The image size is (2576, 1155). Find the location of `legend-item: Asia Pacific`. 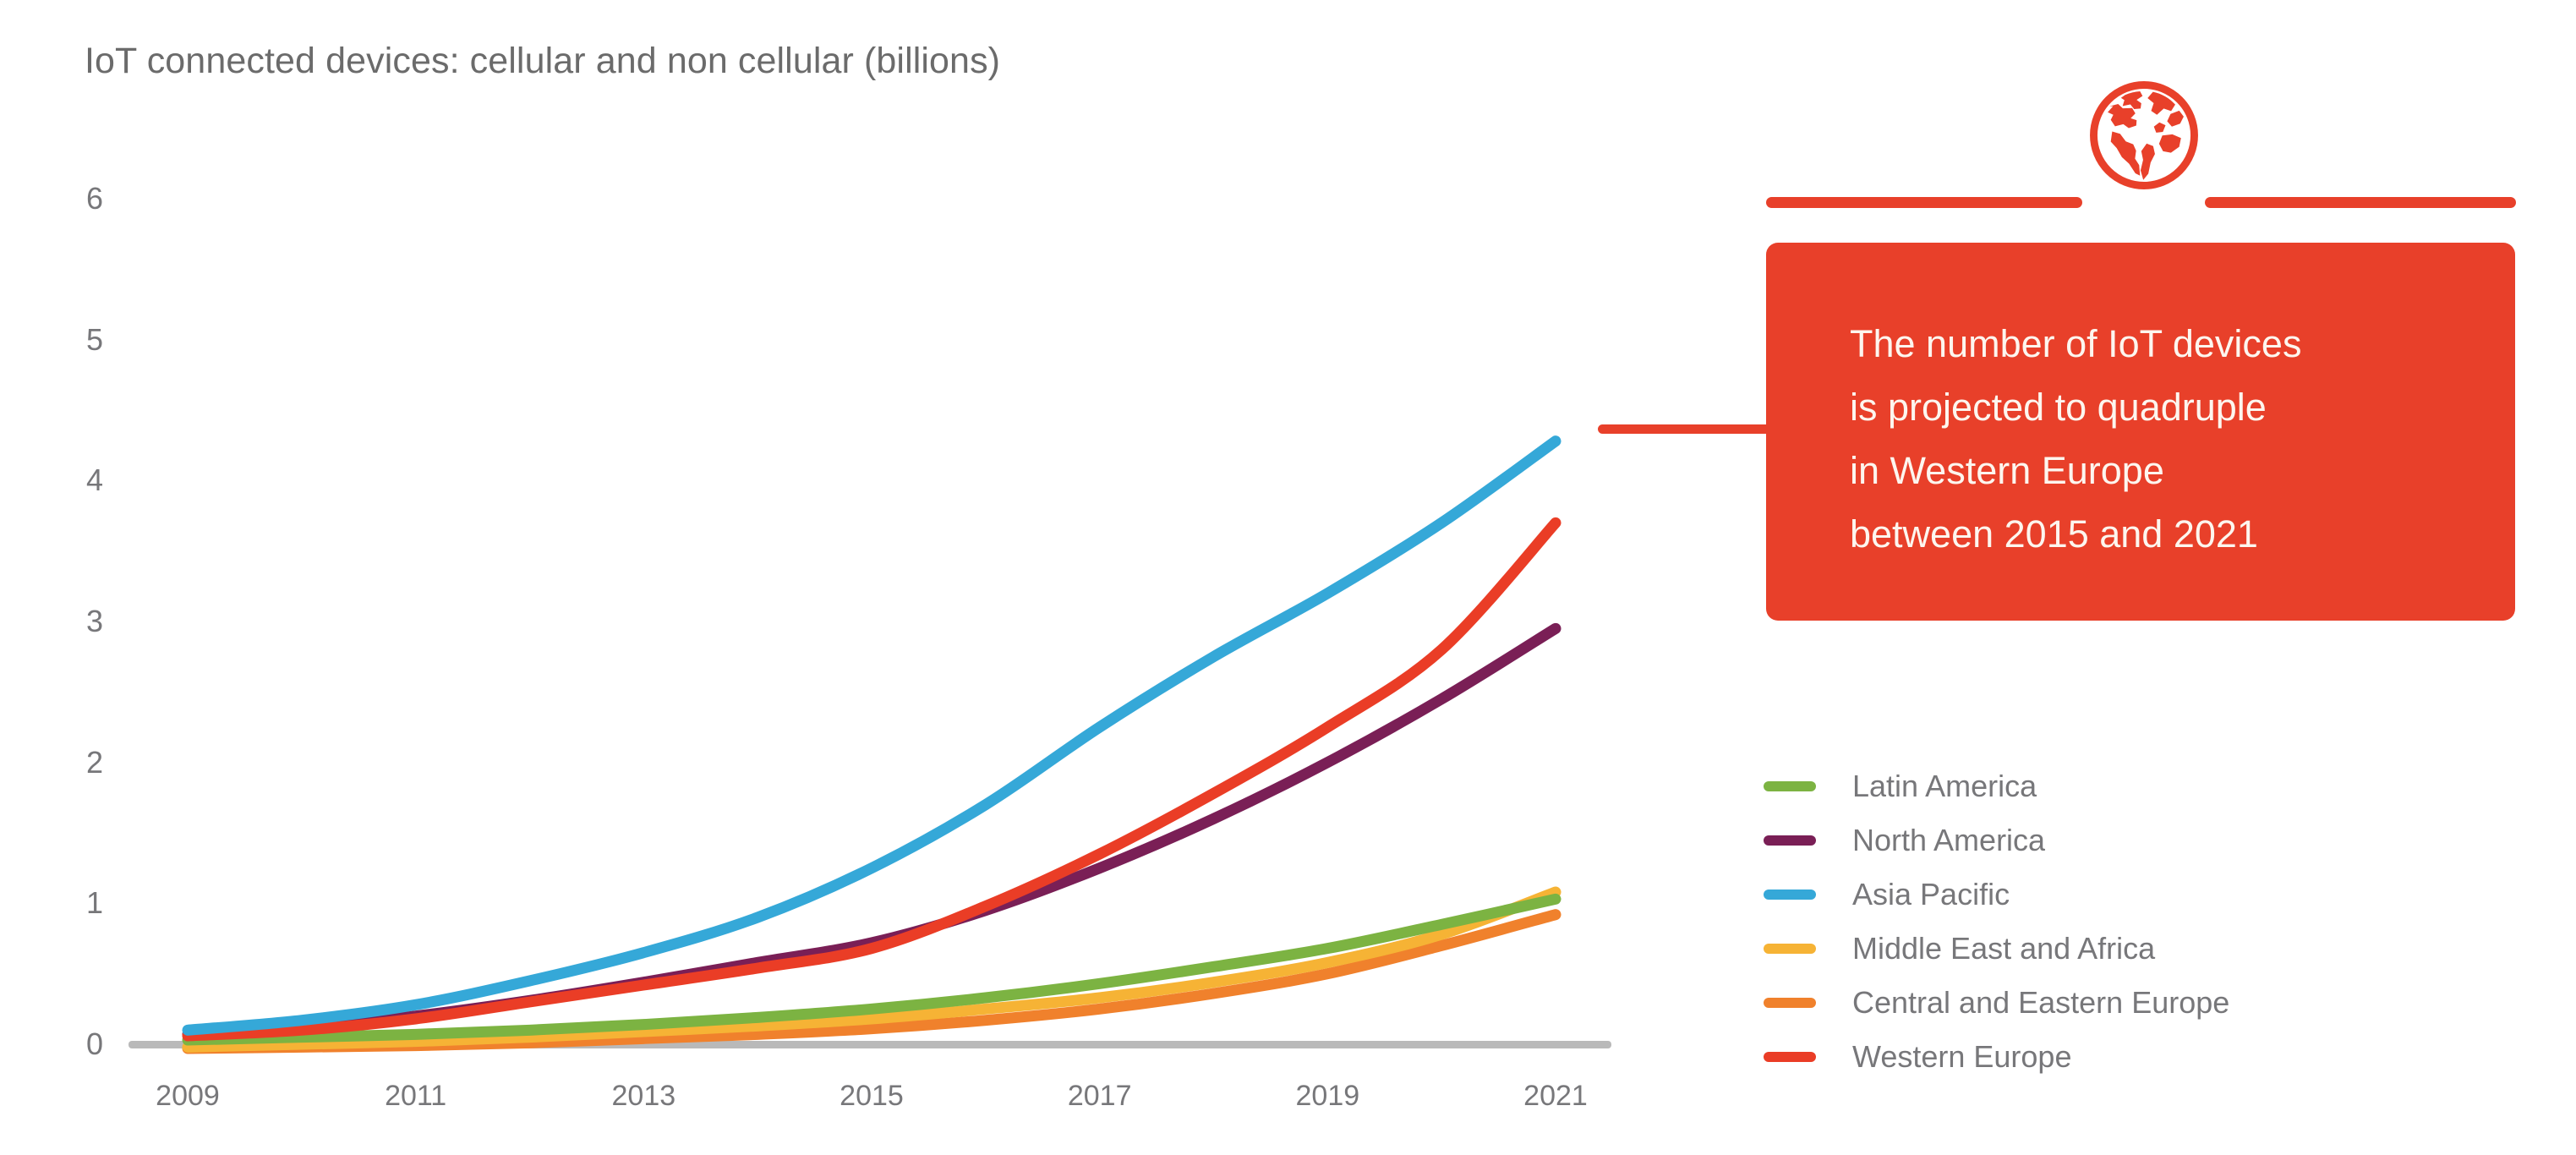

legend-item: Asia Pacific is located at coordinates (1996, 895).